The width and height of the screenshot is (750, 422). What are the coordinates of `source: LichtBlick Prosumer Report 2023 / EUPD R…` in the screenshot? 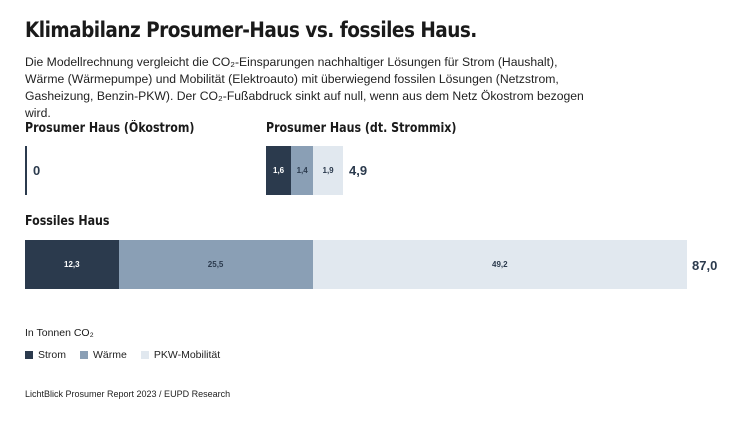 It's located at (128, 394).